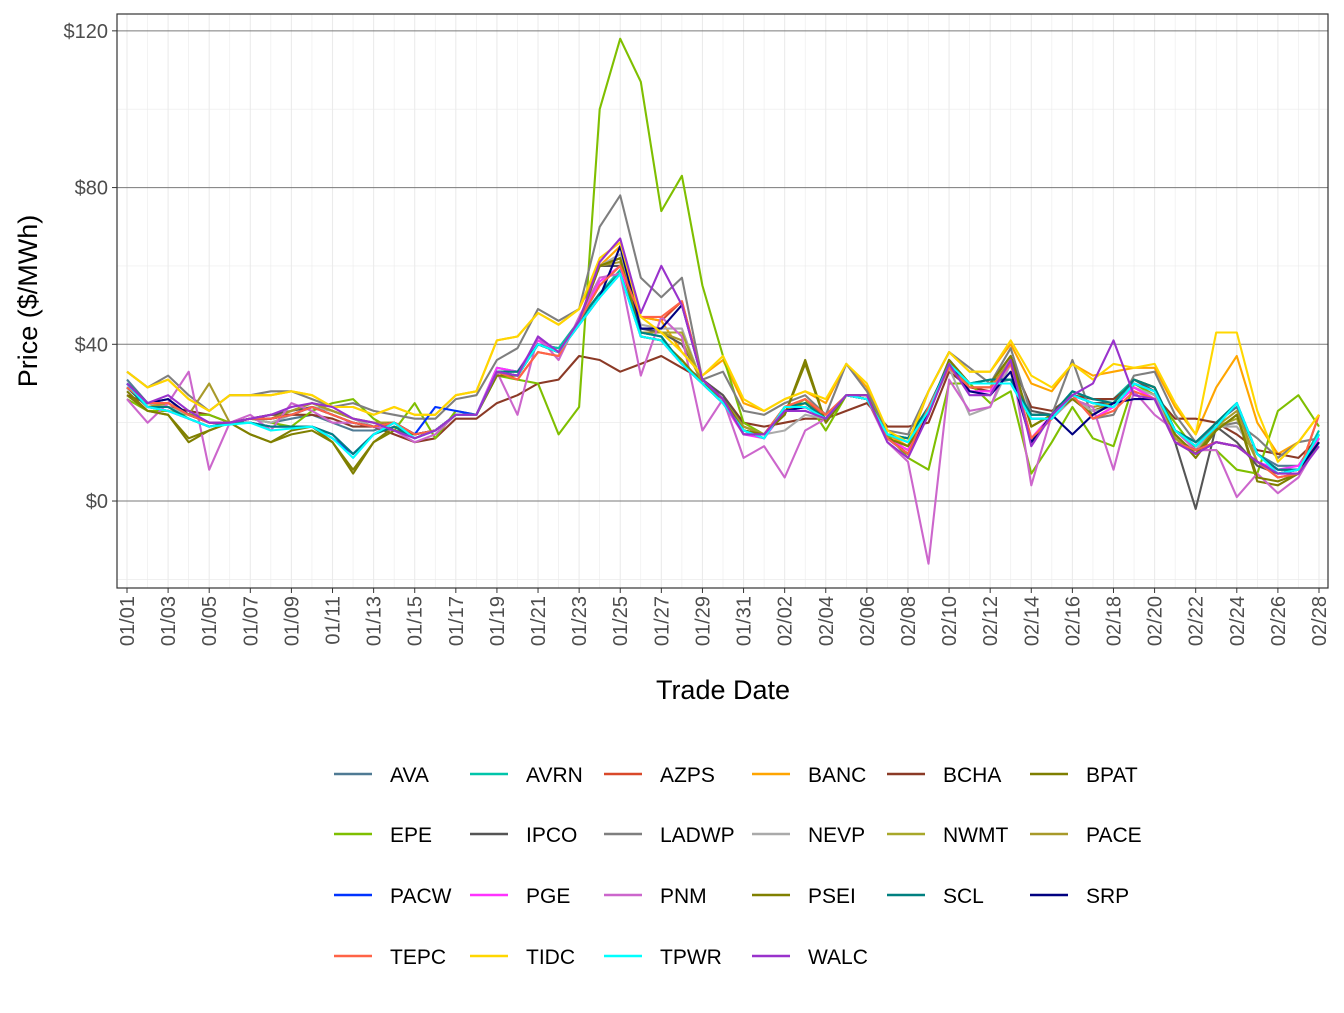 This screenshot has height=1013, width=1344. What do you see at coordinates (539, 621) in the screenshot?
I see `x-tick-label: 01/21` at bounding box center [539, 621].